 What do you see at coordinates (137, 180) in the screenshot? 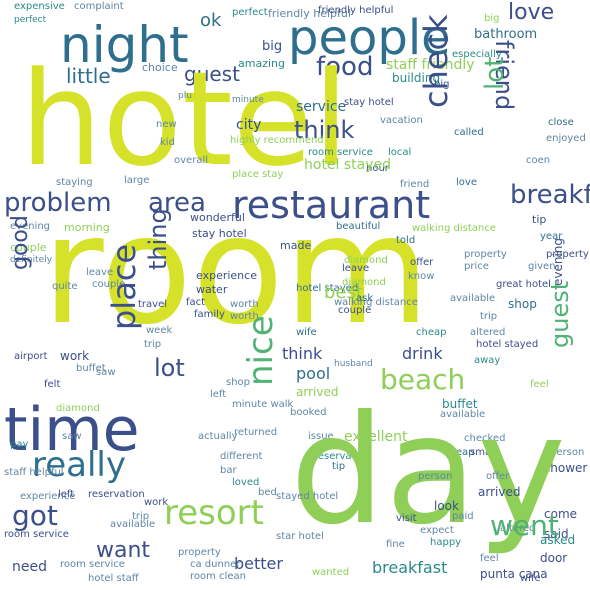
I see `word: large` at bounding box center [137, 180].